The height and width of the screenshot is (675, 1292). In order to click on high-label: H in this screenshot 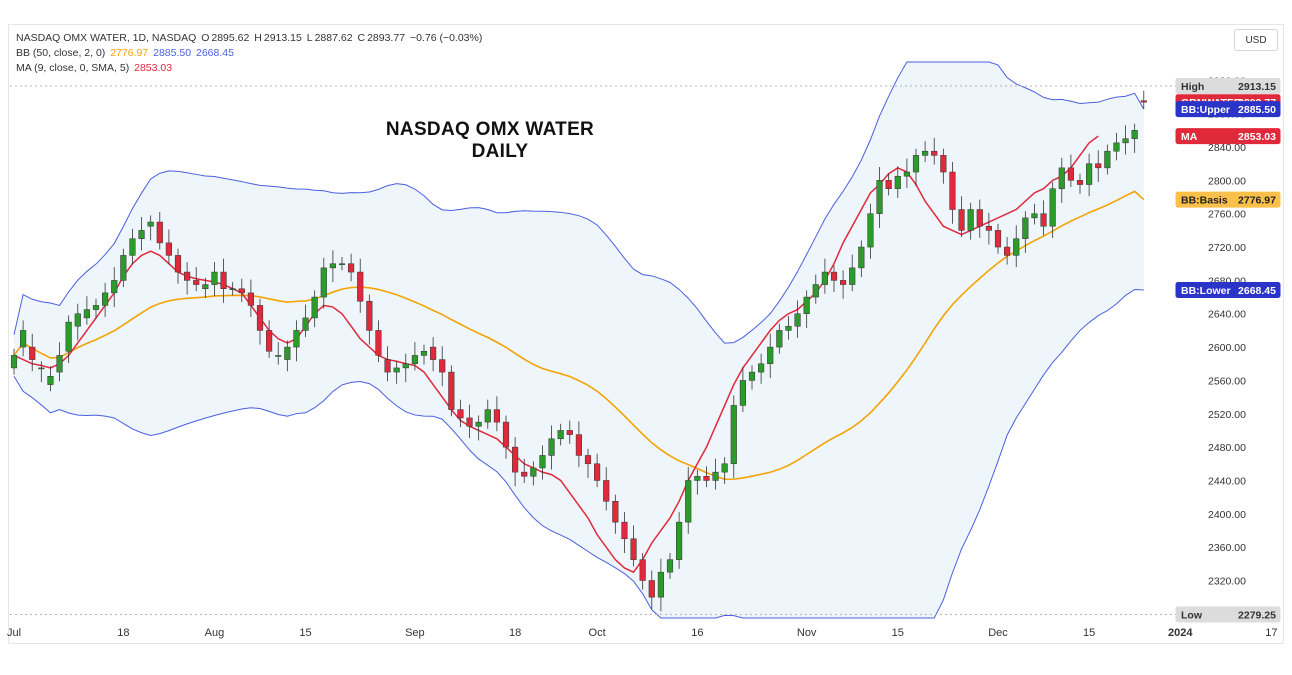, I will do `click(258, 38)`.